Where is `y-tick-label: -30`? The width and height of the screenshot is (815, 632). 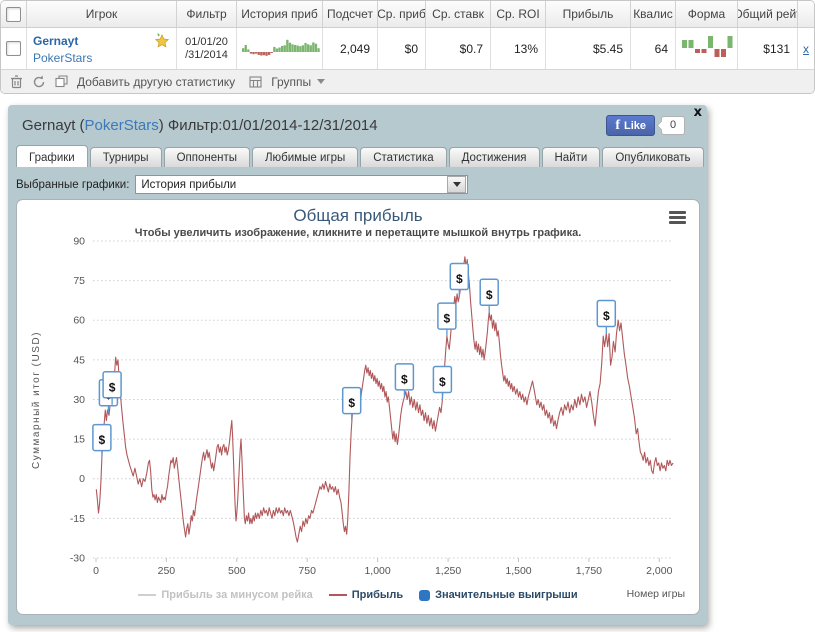
y-tick-label: -30 is located at coordinates (77, 559).